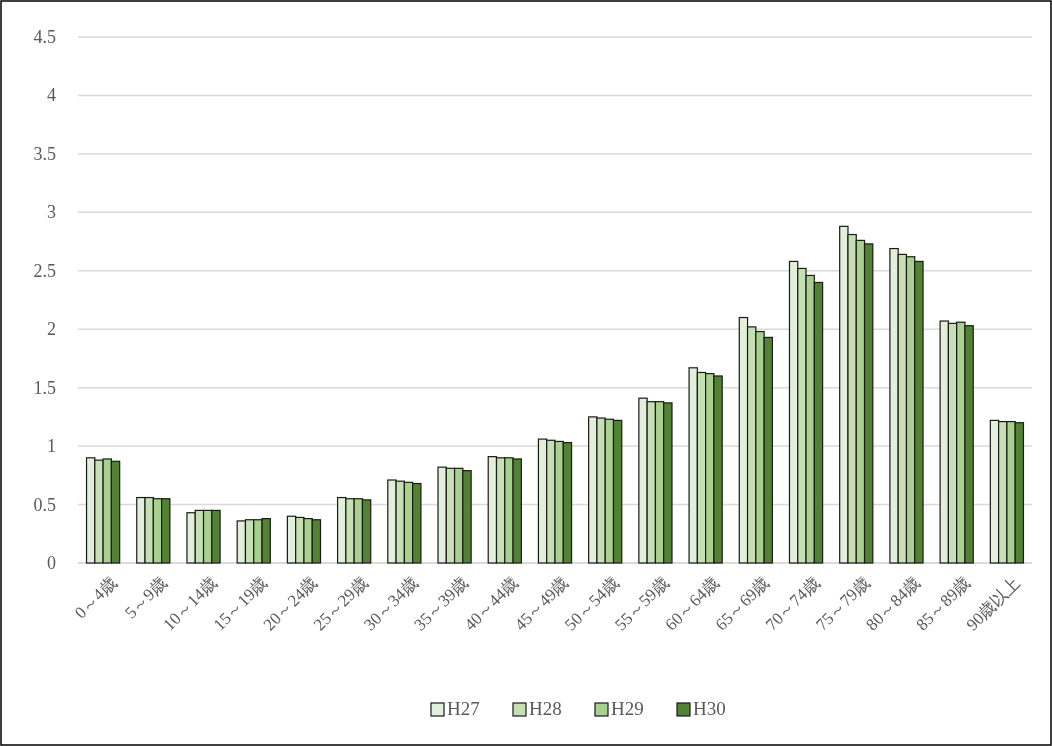 The height and width of the screenshot is (746, 1052). Describe the element at coordinates (51, 446) in the screenshot. I see `y-tick-label: 1` at that location.